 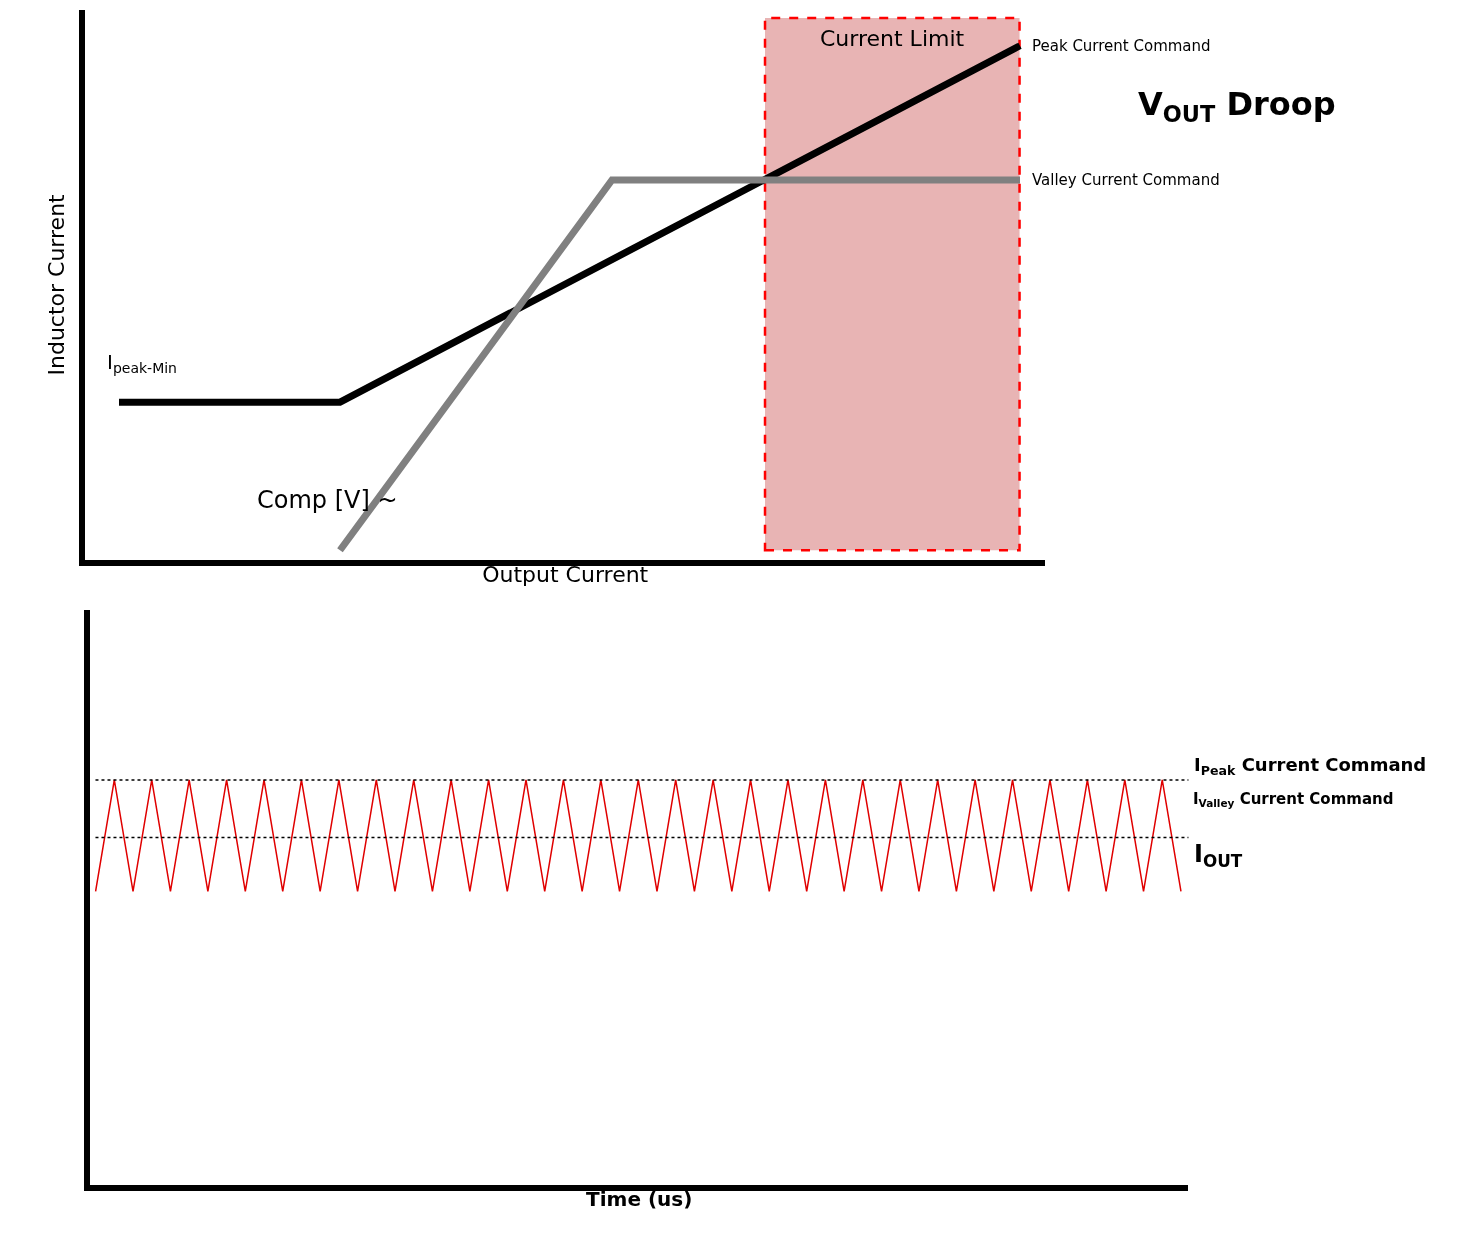 I want to click on series-label: Valley Current Command, so click(x=1126, y=180).